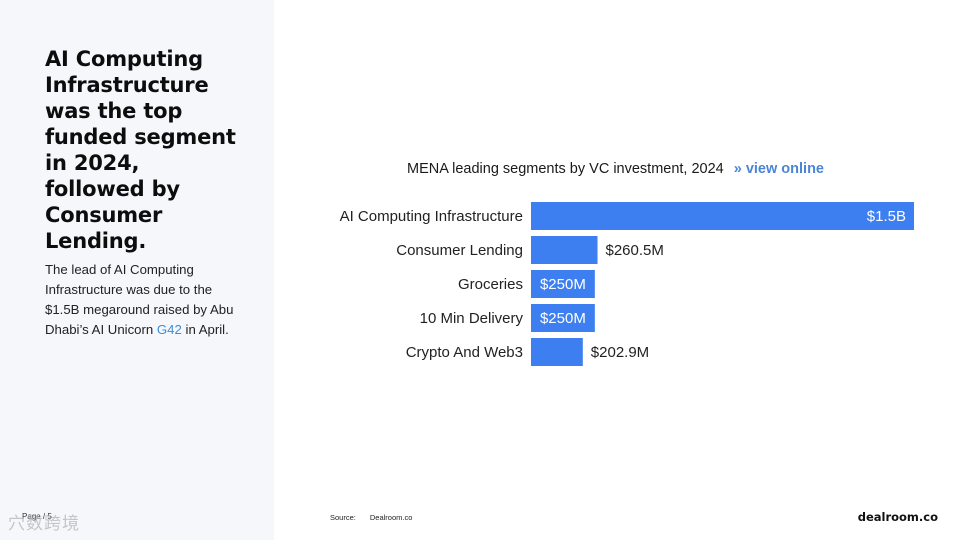 Image resolution: width=960 pixels, height=540 pixels. I want to click on source-value: Dealroom.co, so click(391, 517).